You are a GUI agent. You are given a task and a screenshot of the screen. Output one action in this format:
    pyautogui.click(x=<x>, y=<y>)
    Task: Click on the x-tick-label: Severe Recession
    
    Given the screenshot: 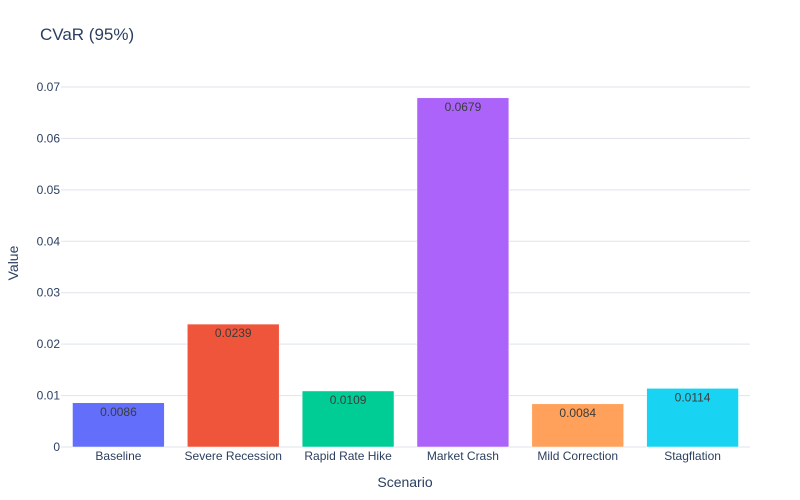 What is the action you would take?
    pyautogui.click(x=233, y=456)
    